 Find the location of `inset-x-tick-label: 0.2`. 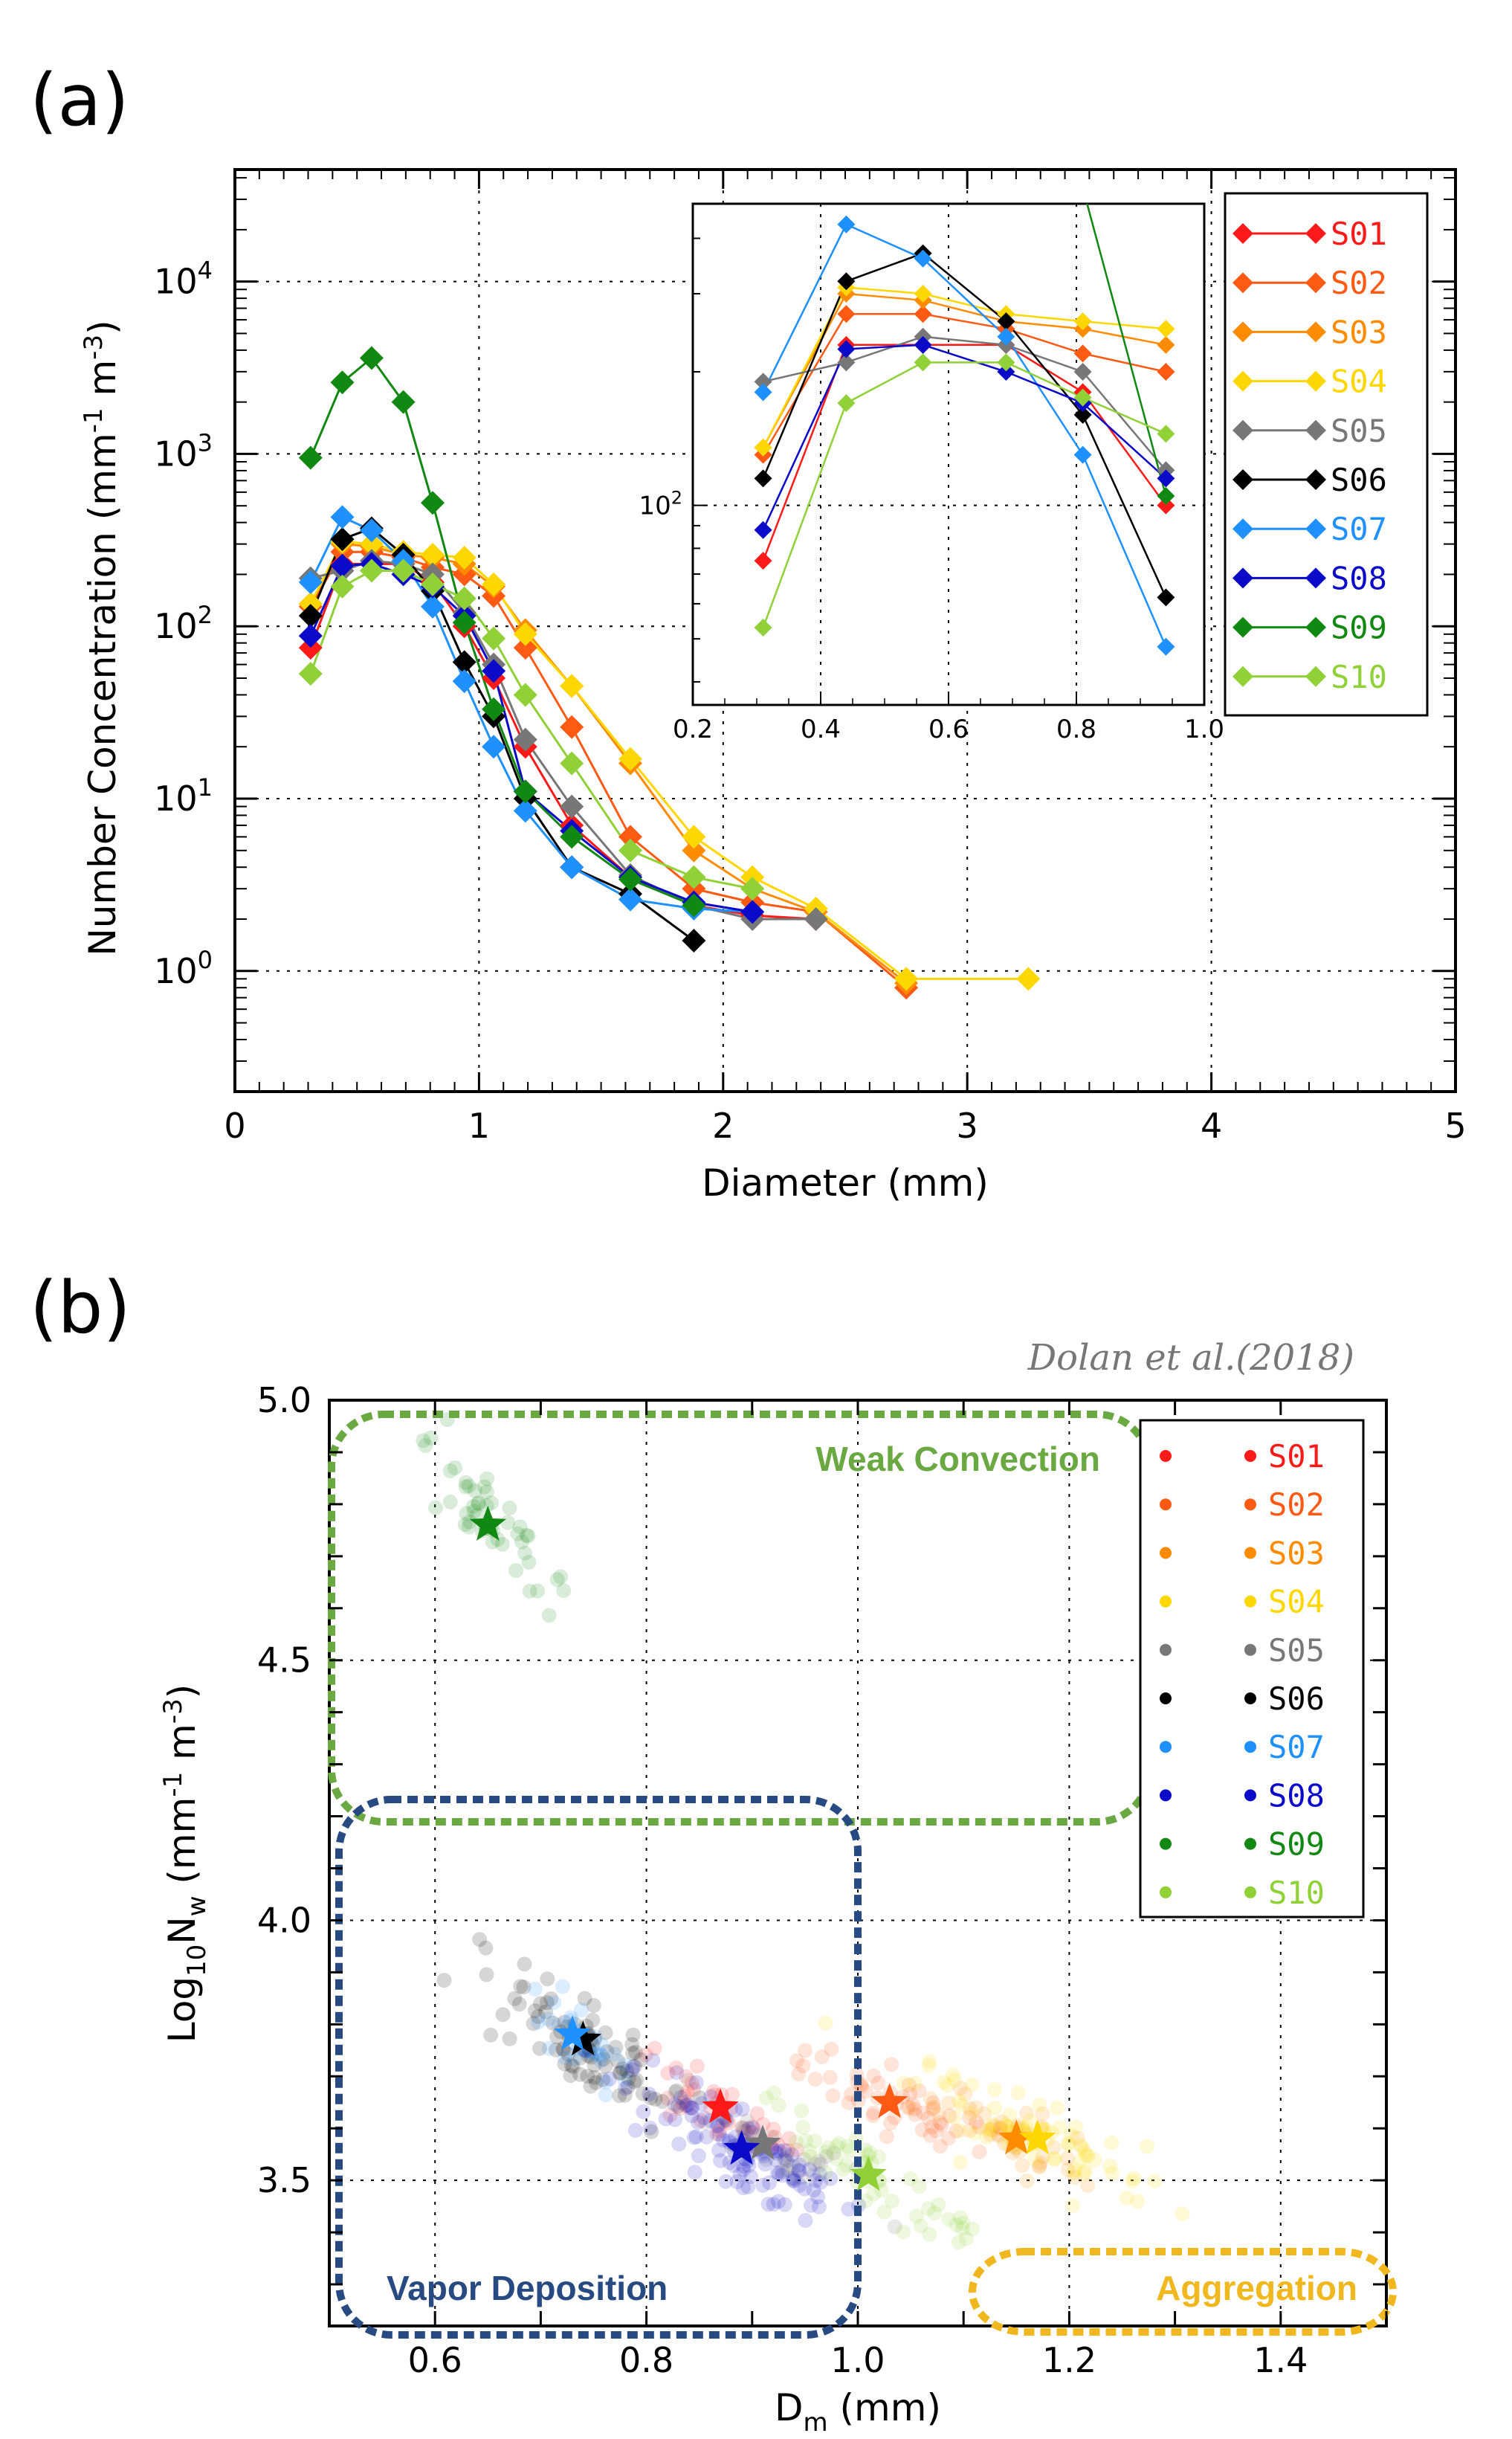

inset-x-tick-label: 0.2 is located at coordinates (693, 729).